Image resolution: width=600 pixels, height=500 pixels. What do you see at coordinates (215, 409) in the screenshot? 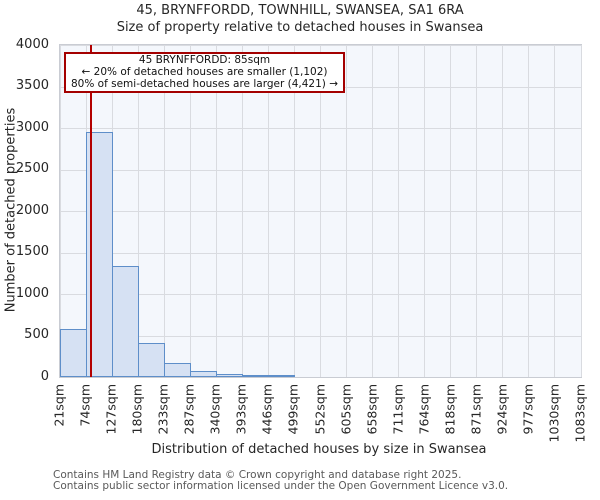
I see `x-tick-label: 340sqm` at bounding box center [215, 409].